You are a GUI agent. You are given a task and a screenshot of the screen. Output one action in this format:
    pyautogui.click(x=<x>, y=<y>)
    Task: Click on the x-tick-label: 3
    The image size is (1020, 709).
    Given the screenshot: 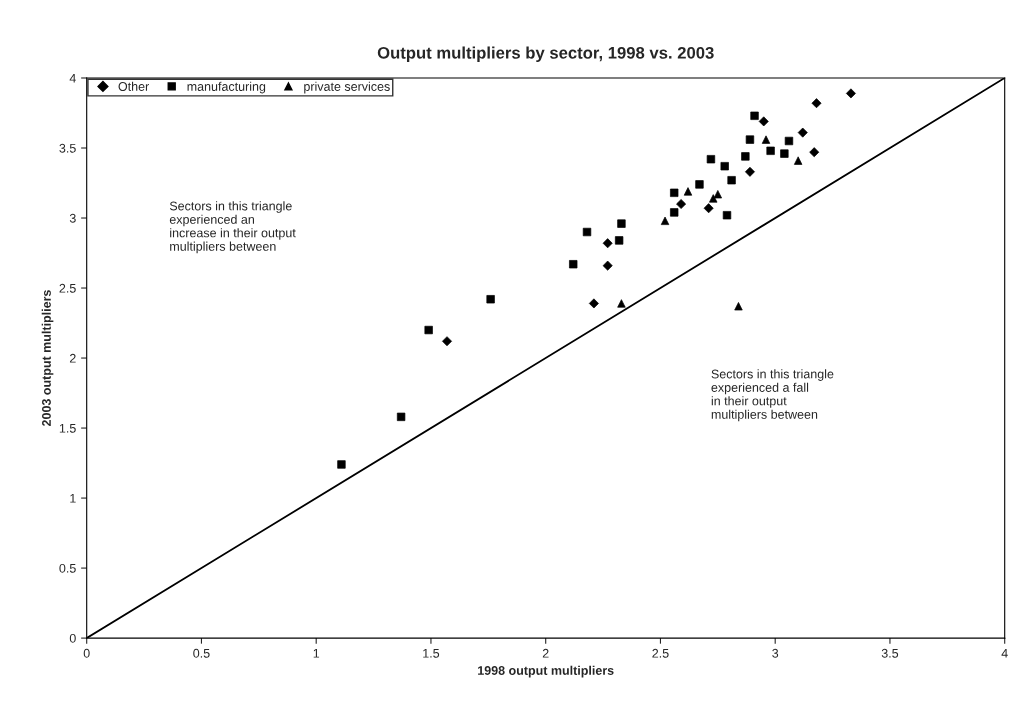 What is the action you would take?
    pyautogui.click(x=775, y=653)
    